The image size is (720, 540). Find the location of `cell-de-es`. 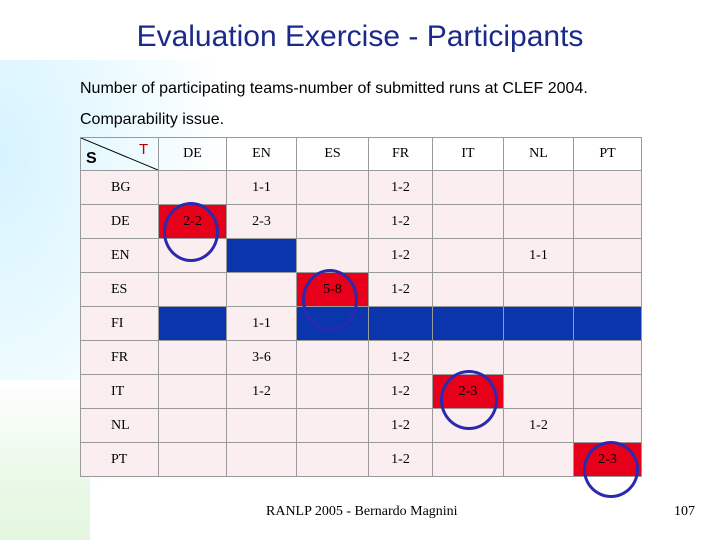

cell-de-es is located at coordinates (332, 221).